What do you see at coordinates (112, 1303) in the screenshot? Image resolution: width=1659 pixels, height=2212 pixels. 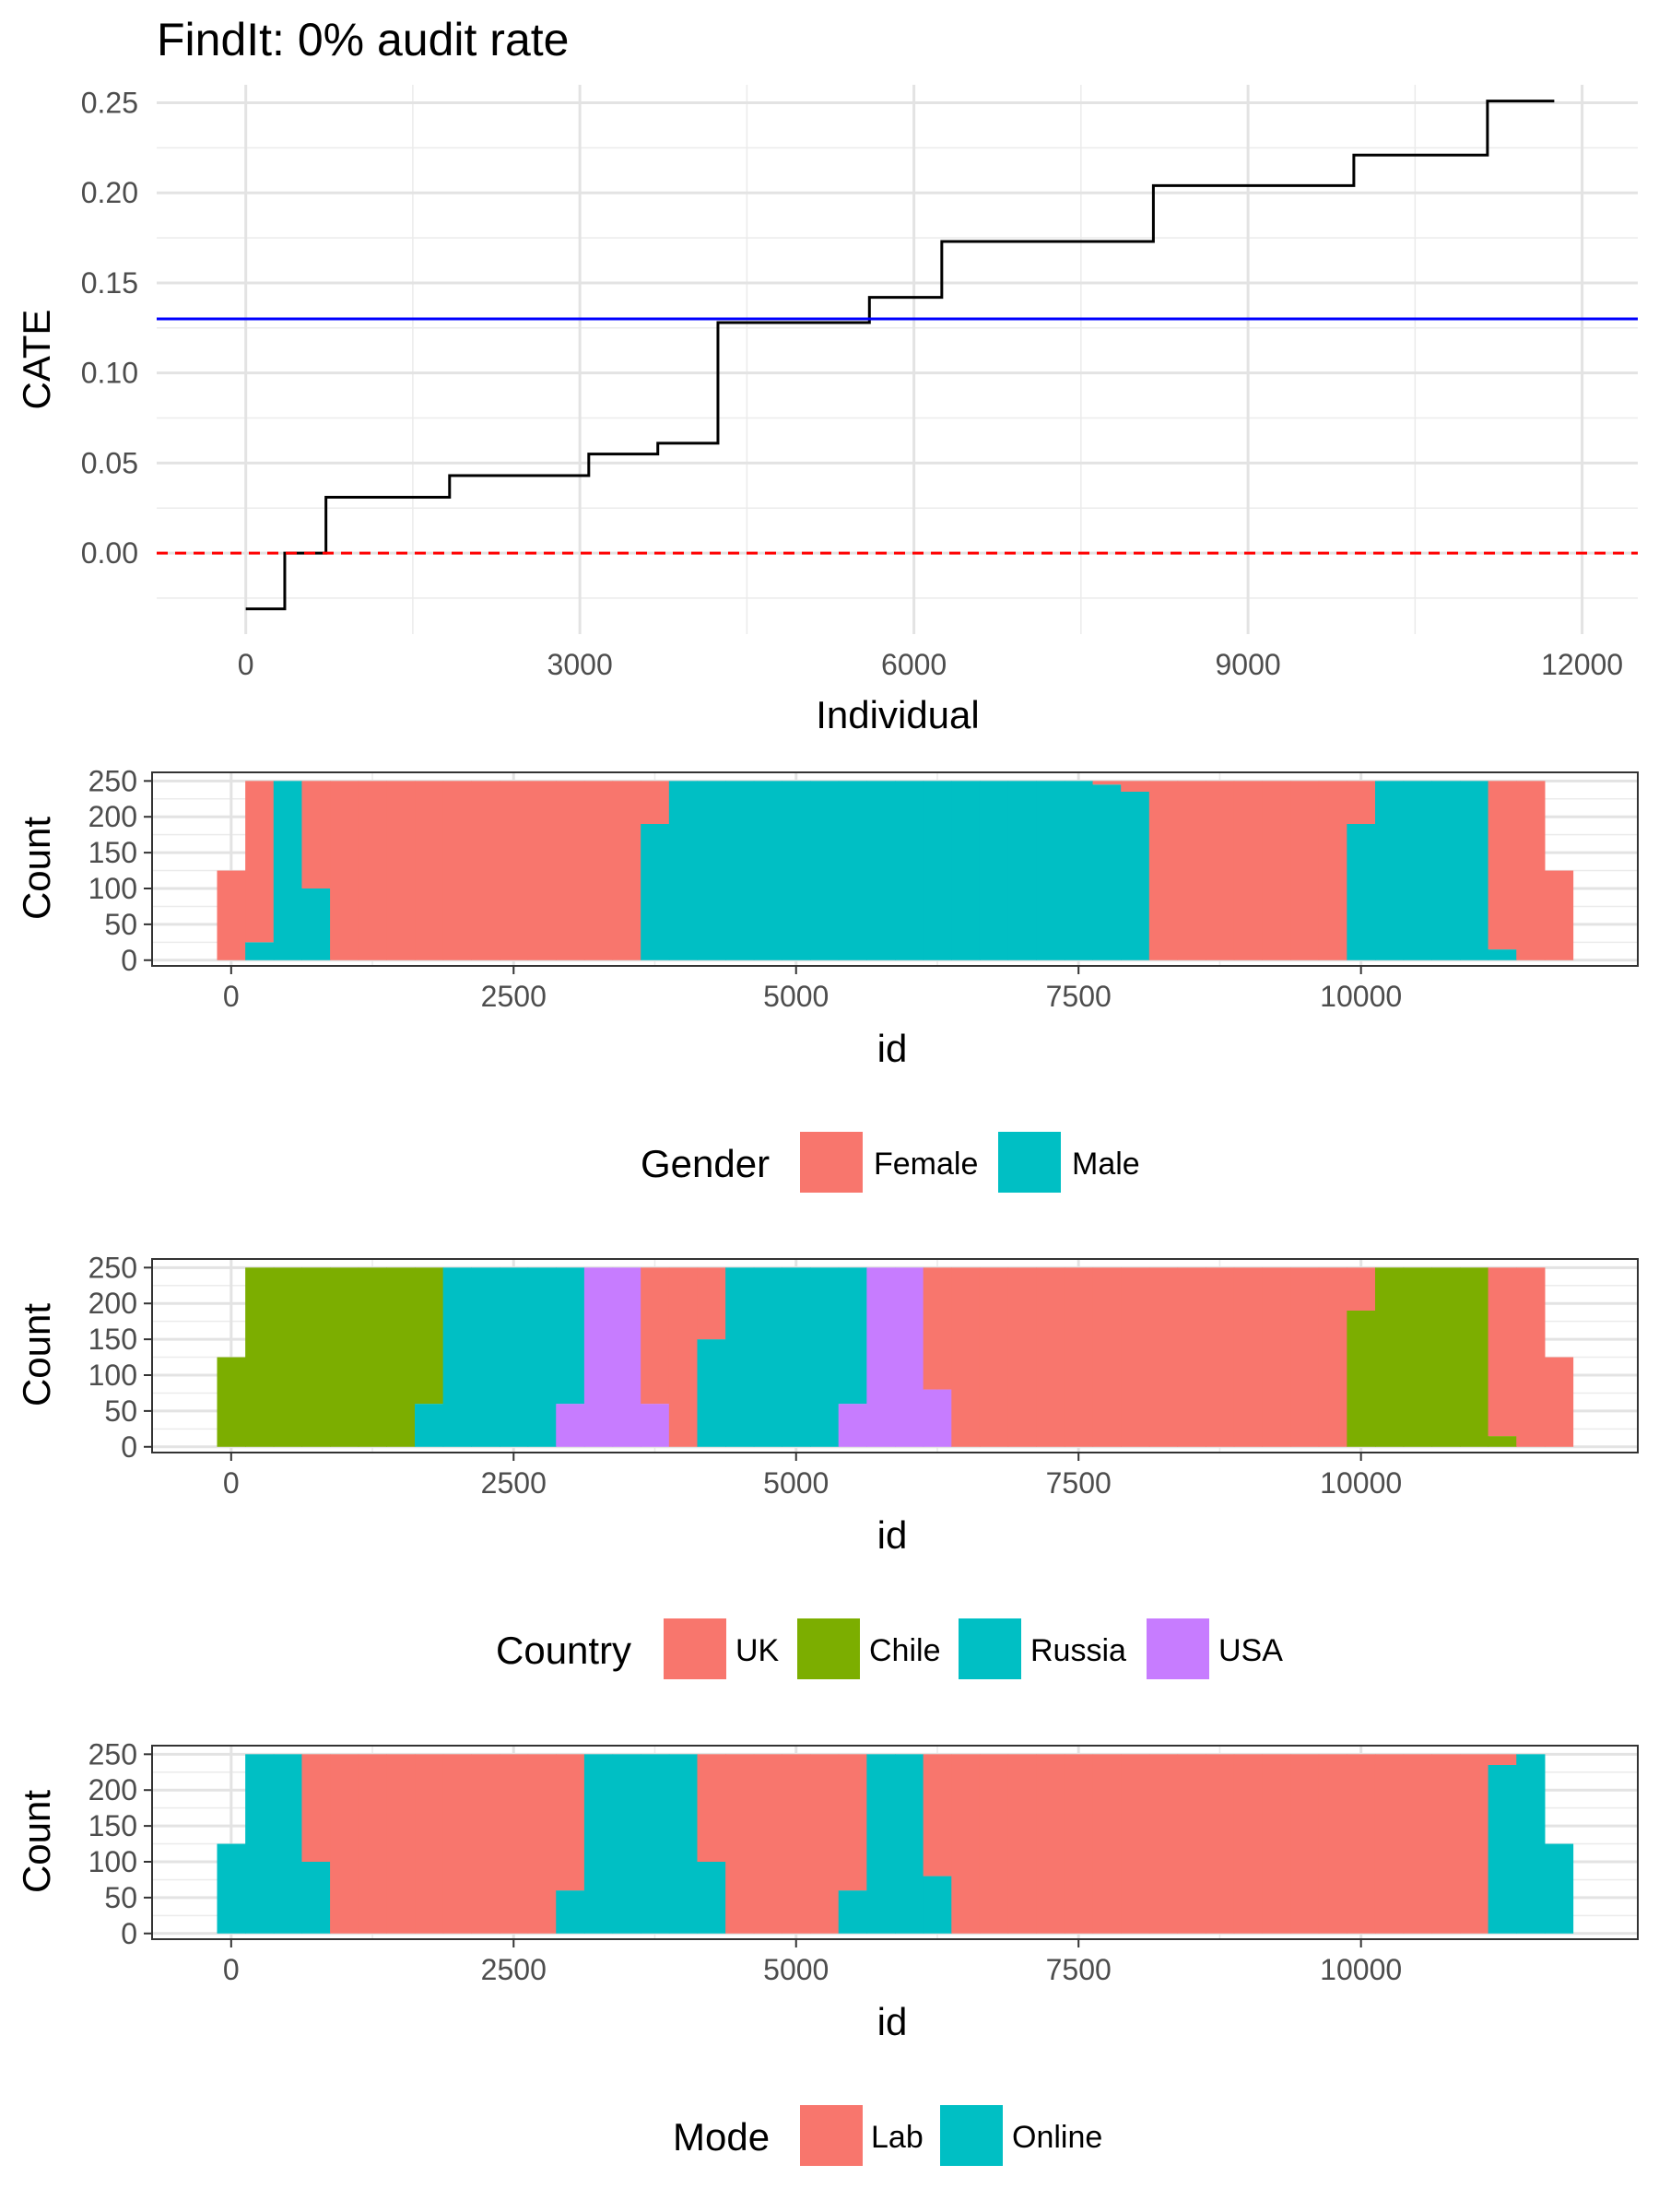 I see `y-tick-label: 200` at bounding box center [112, 1303].